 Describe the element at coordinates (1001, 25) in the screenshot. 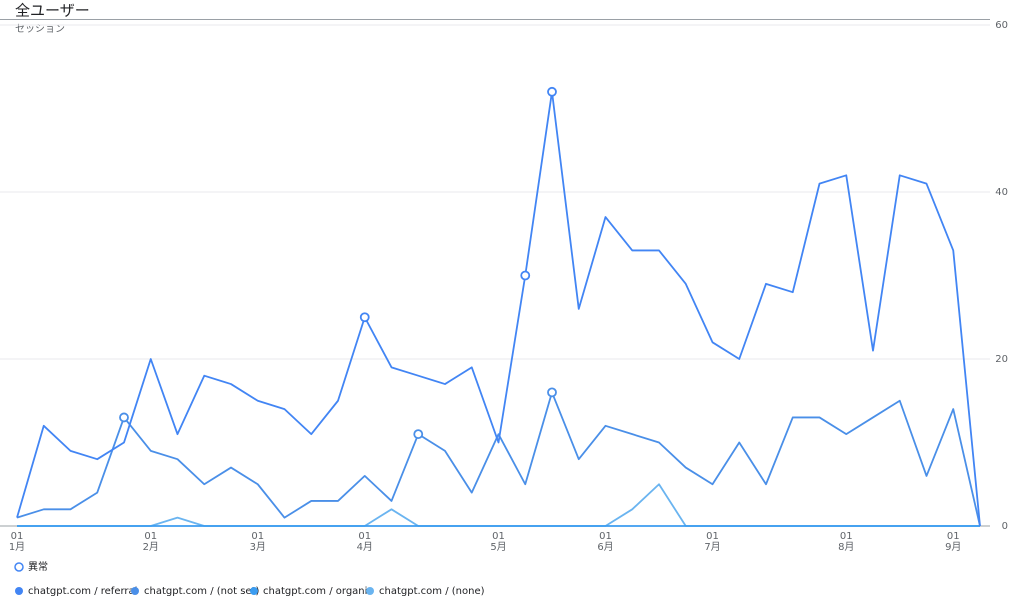

I see `y-tick-label: 60` at that location.